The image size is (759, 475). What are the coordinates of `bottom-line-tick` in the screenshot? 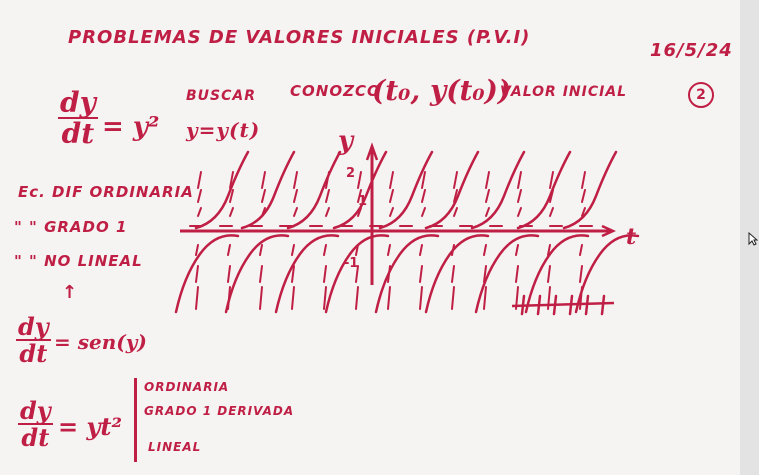 It's located at (603, 305).